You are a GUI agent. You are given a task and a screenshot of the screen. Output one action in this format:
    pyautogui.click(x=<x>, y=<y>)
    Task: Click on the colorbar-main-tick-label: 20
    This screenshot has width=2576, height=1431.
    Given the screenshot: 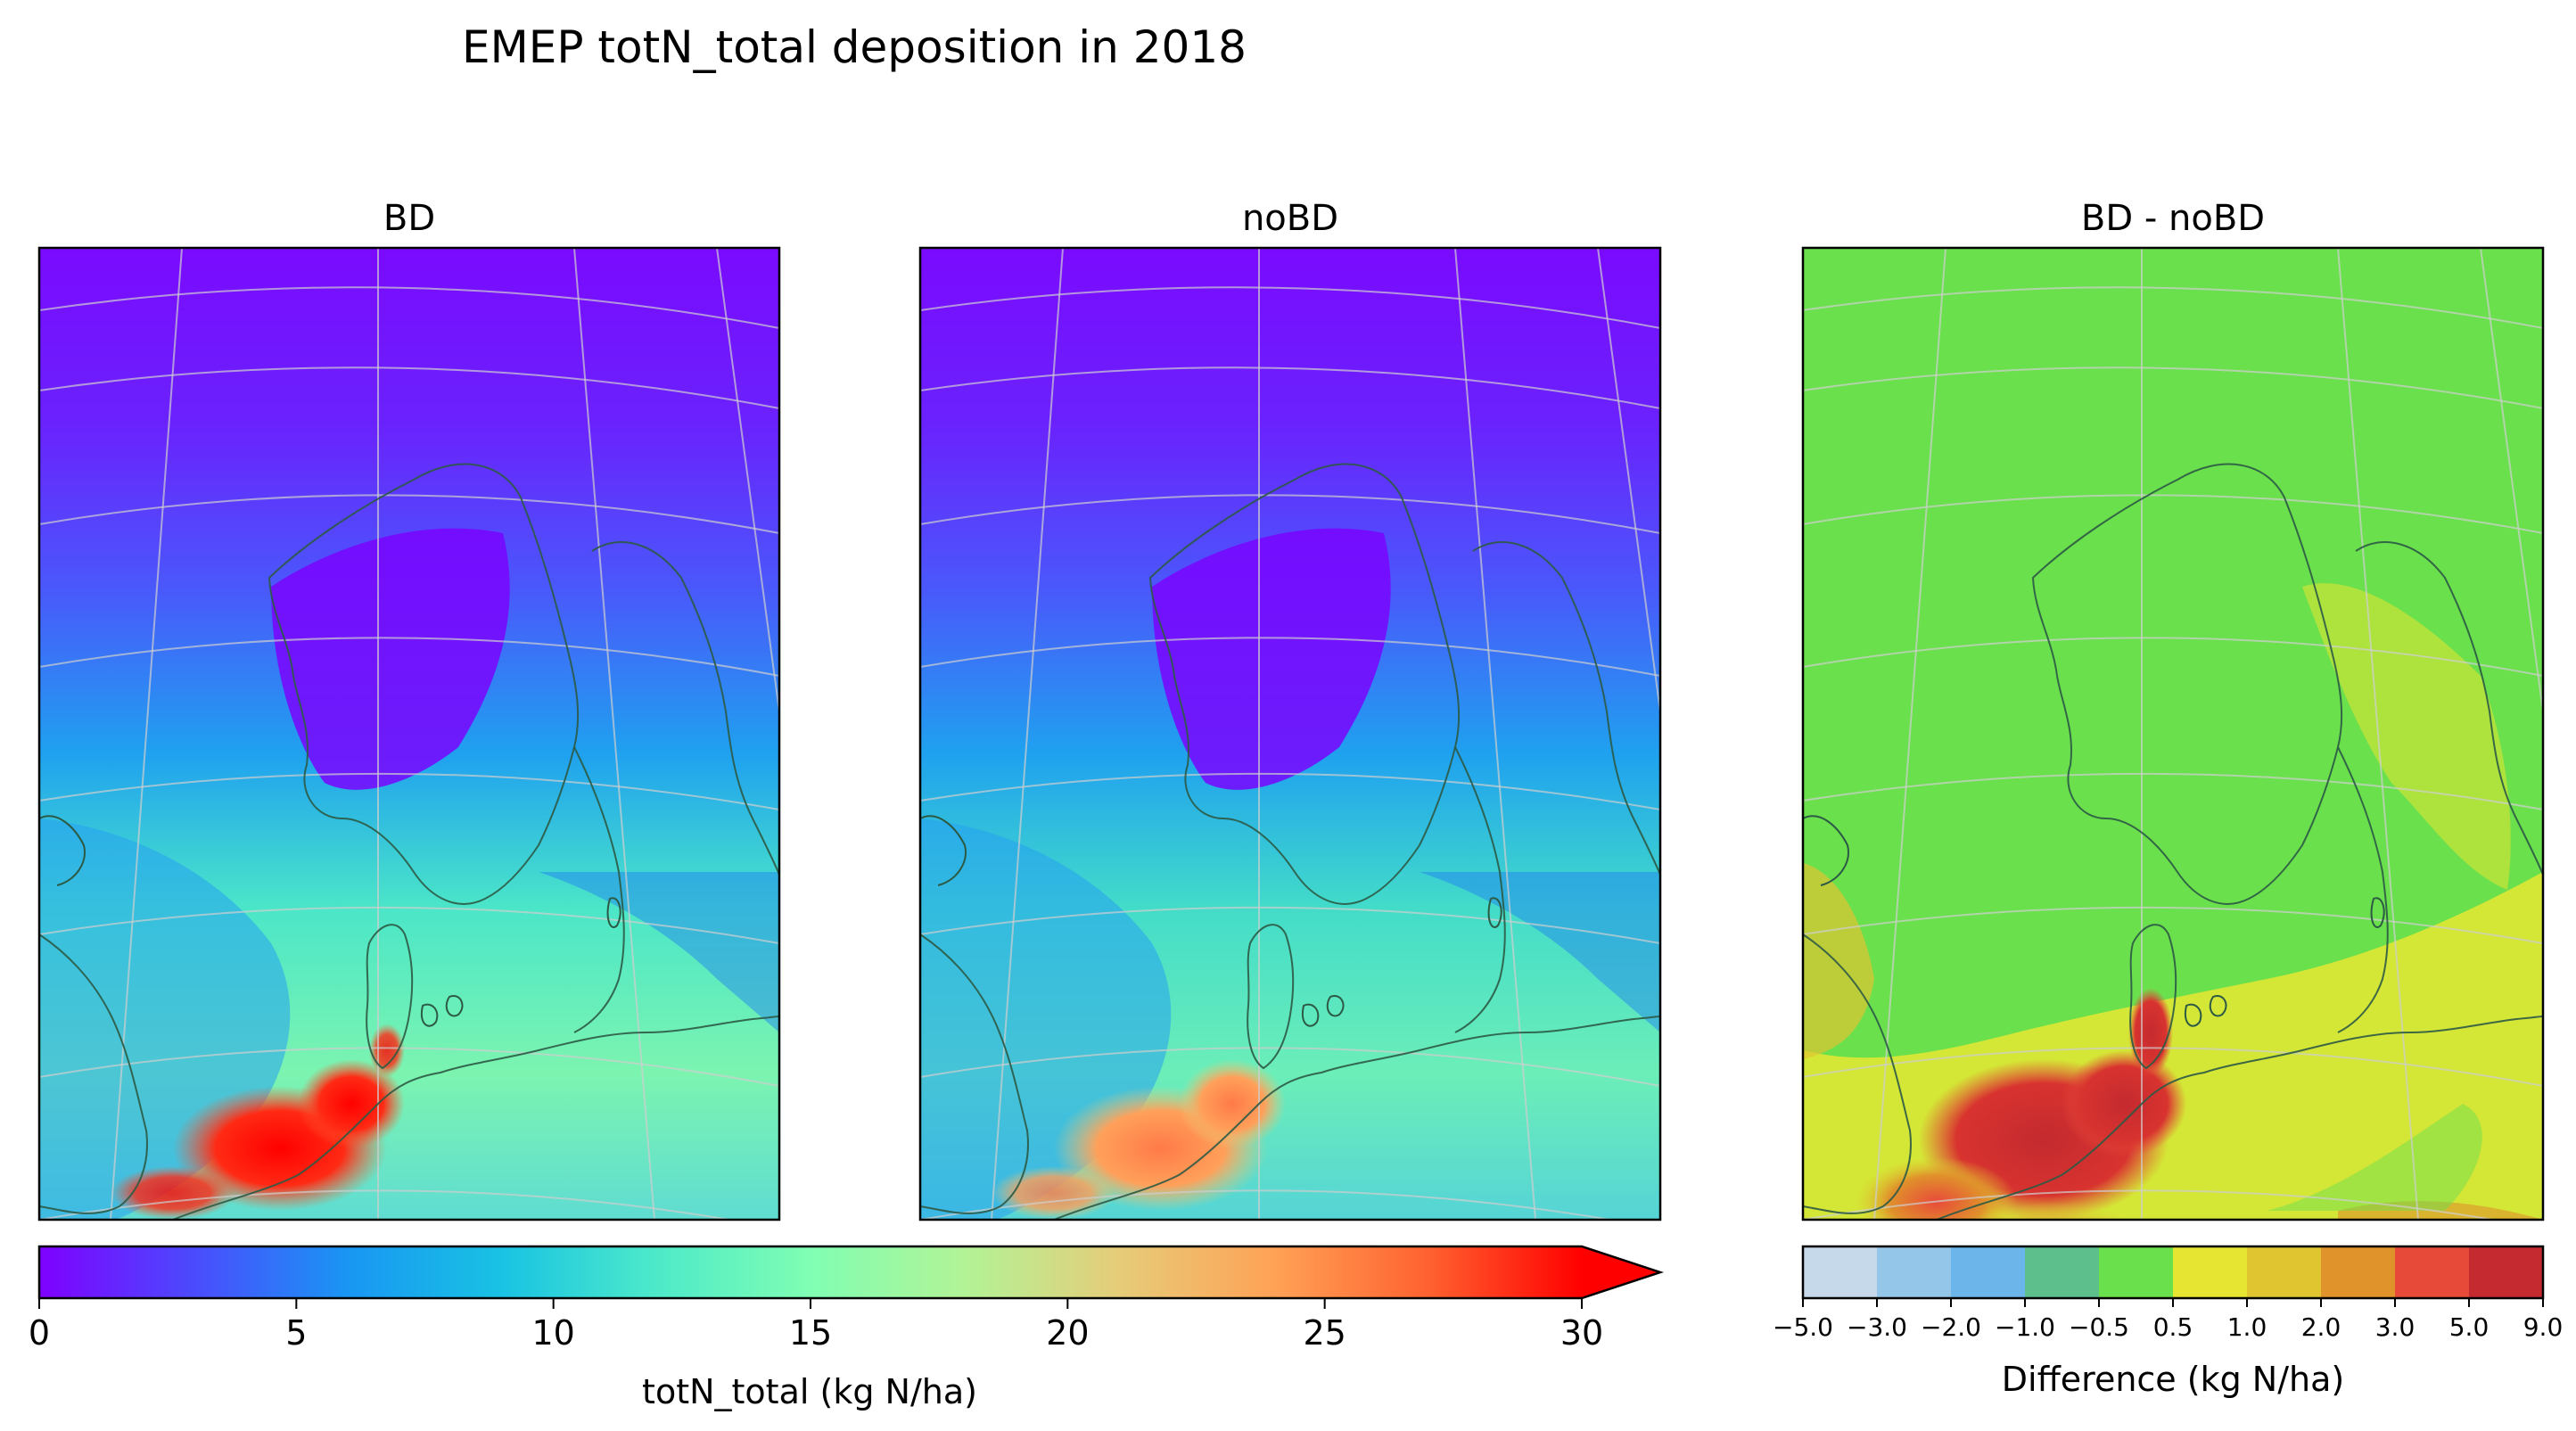 What is the action you would take?
    pyautogui.click(x=1067, y=1333)
    